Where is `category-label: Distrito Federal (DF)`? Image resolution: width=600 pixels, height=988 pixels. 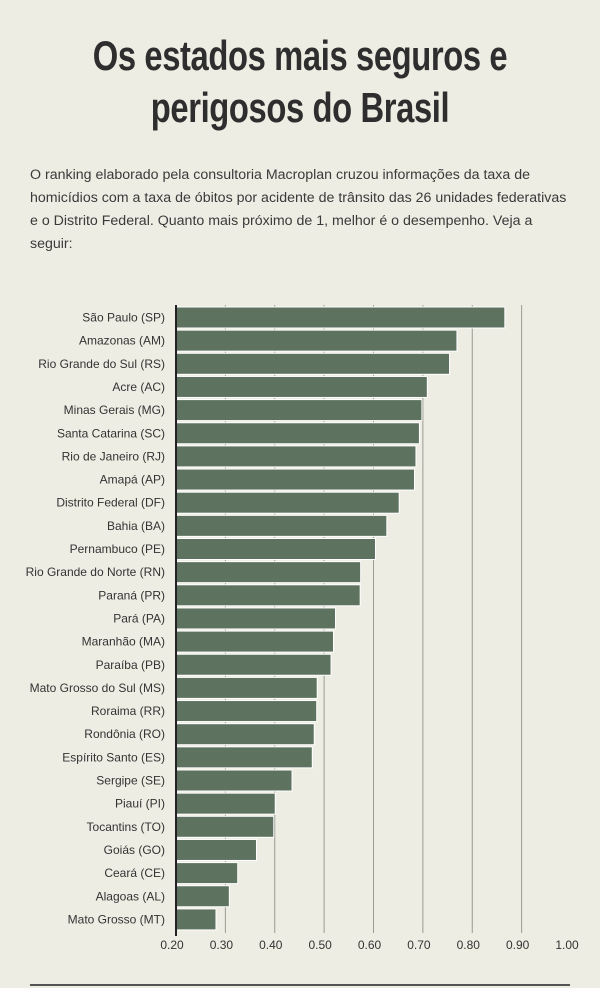
category-label: Distrito Federal (DF) is located at coordinates (110, 503).